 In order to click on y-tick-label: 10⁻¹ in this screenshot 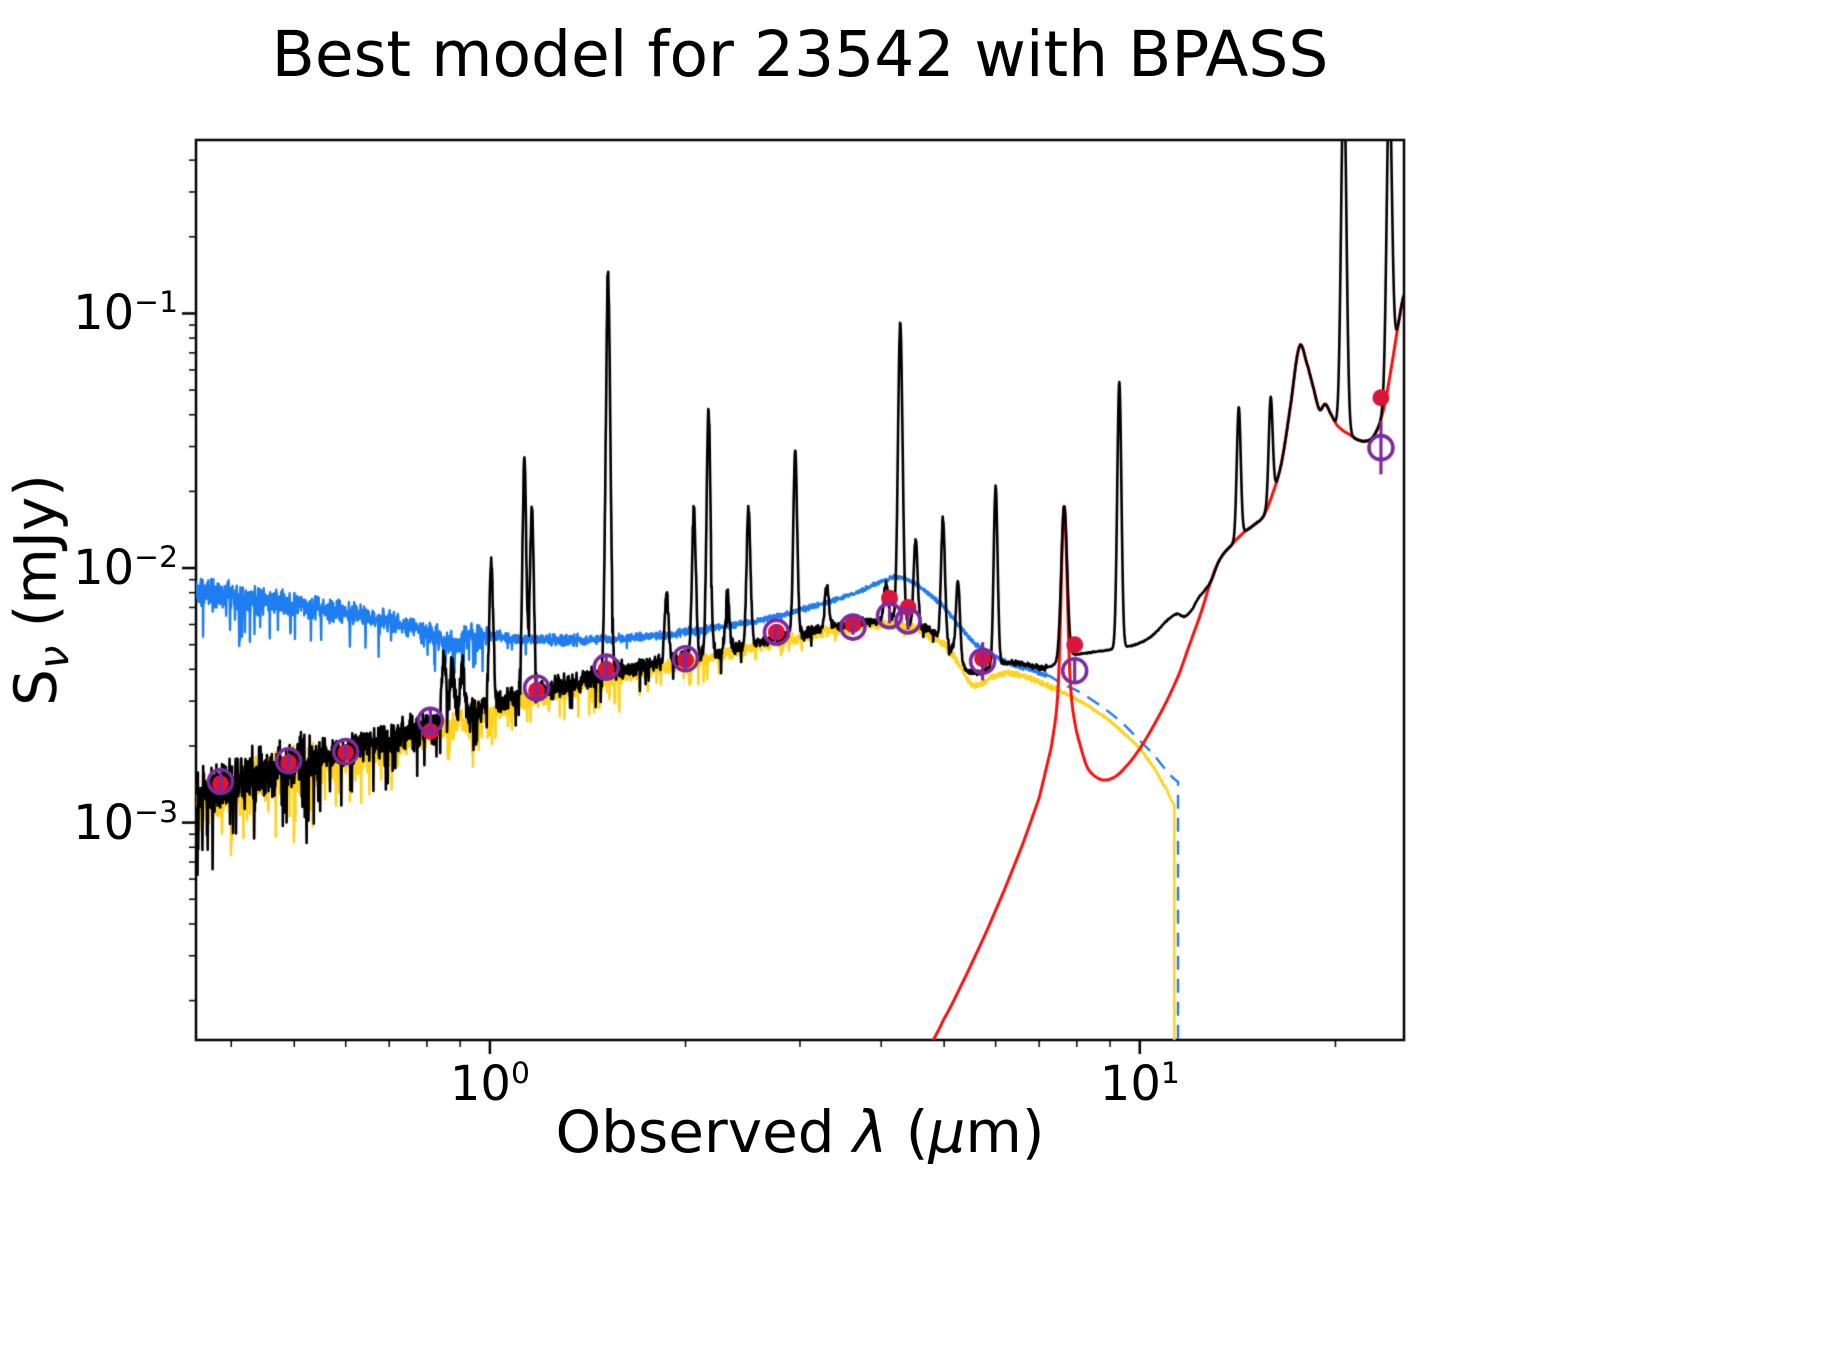, I will do `click(125, 313)`.